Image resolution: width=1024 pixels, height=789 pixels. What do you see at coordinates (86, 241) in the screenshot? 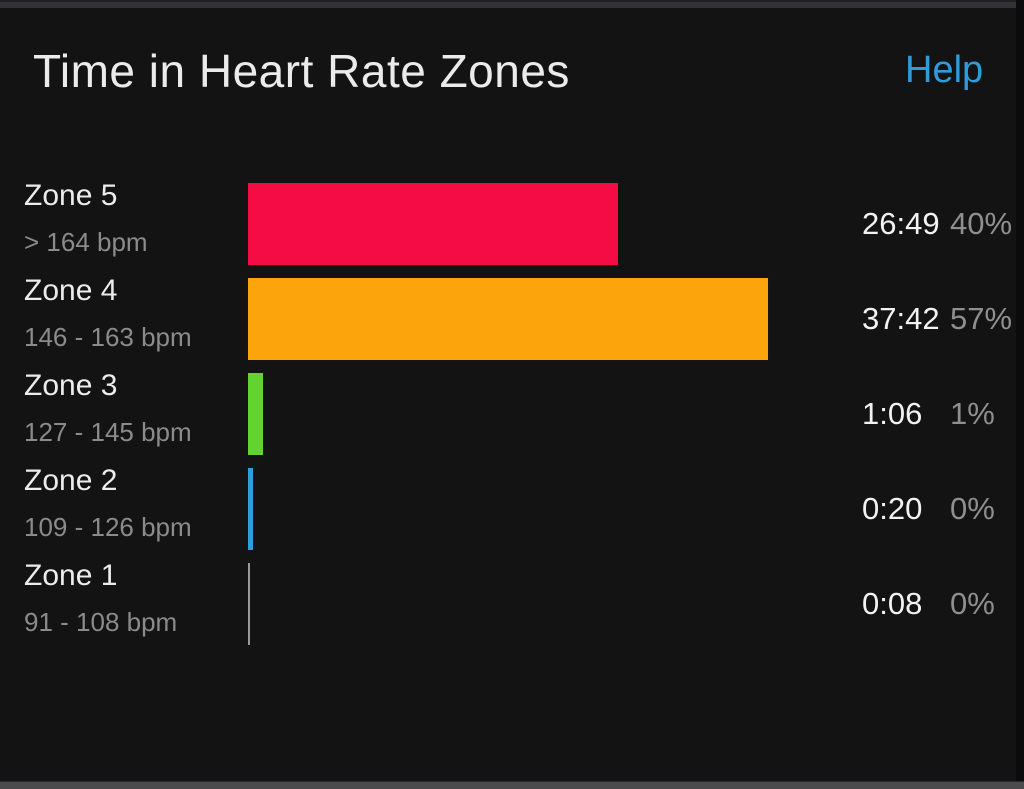
I see `zone-bpm-range: > 164 bpm` at bounding box center [86, 241].